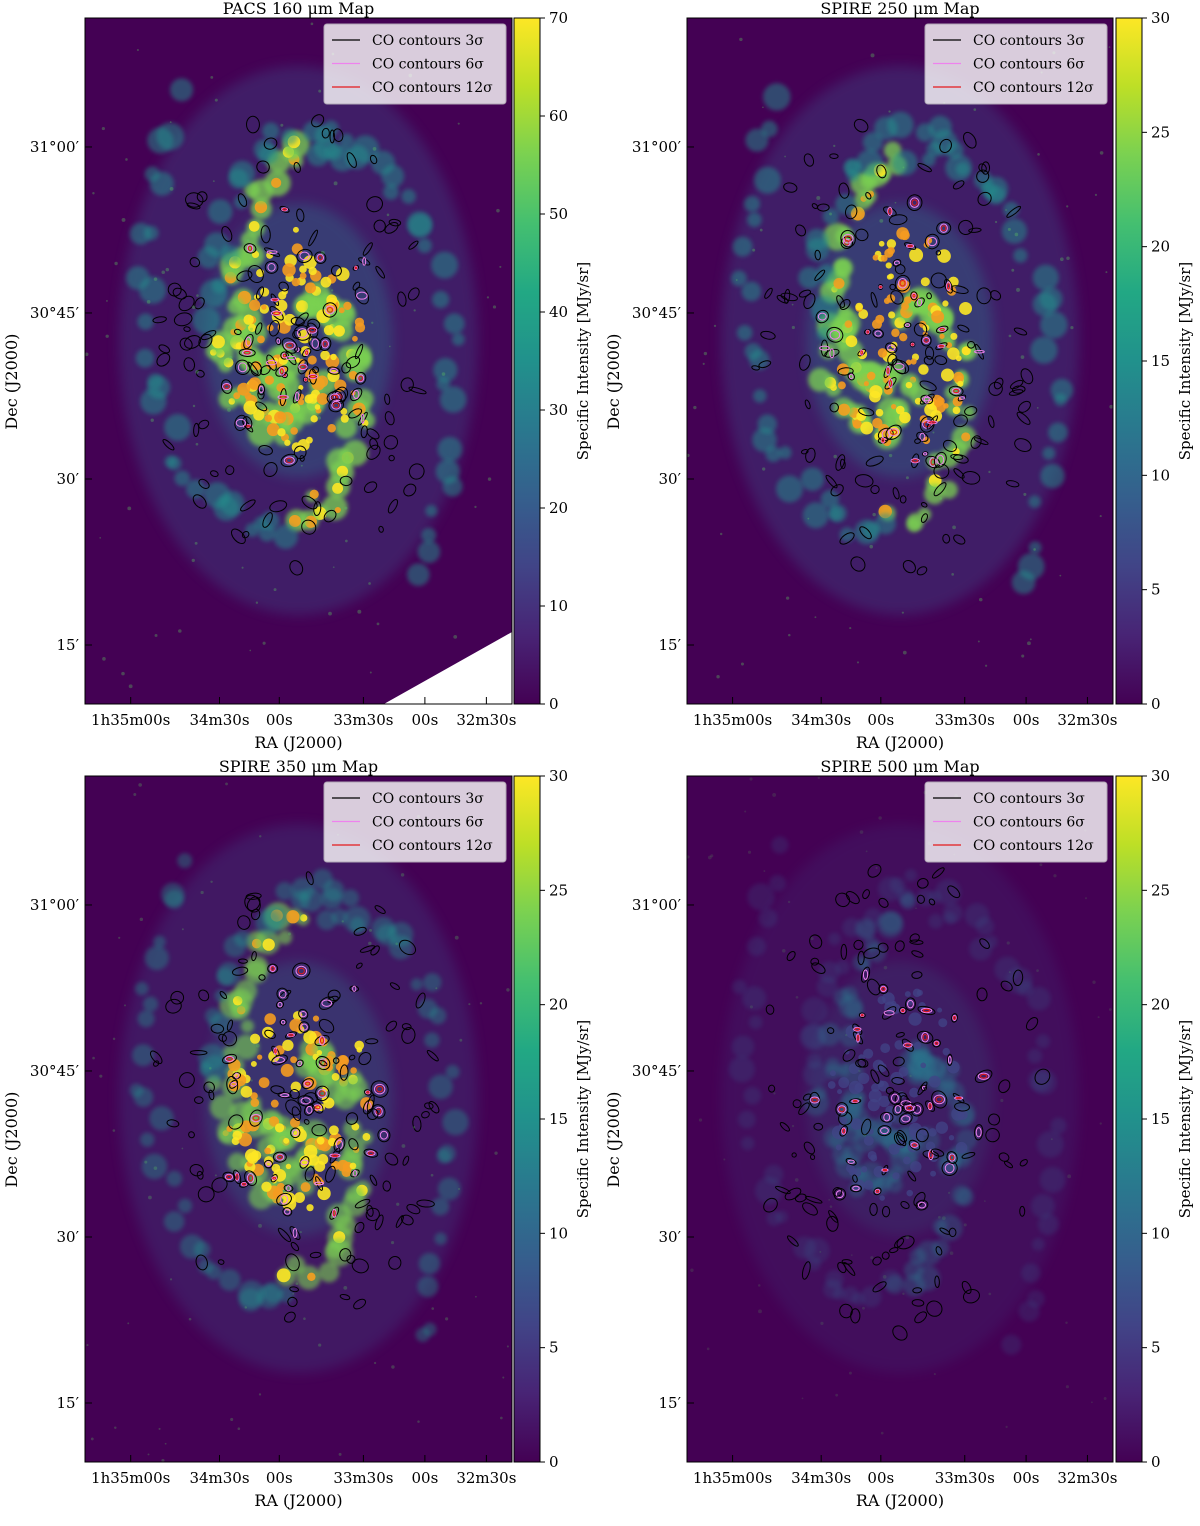 The height and width of the screenshot is (1526, 1200). What do you see at coordinates (558, 18) in the screenshot?
I see `colorbar-tick-label: 70` at bounding box center [558, 18].